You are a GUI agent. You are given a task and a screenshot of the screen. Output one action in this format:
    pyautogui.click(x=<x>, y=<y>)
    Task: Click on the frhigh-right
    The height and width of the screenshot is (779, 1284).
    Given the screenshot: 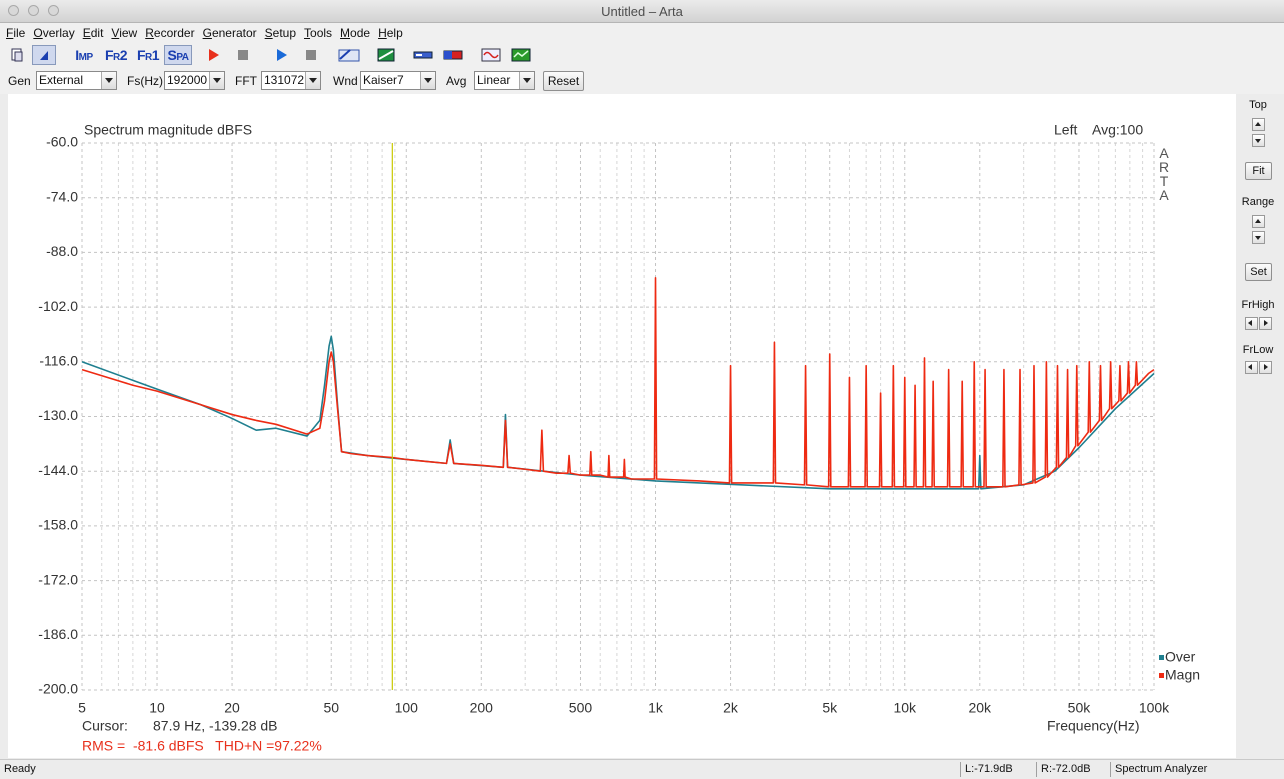 What is the action you would take?
    pyautogui.click(x=1265, y=323)
    